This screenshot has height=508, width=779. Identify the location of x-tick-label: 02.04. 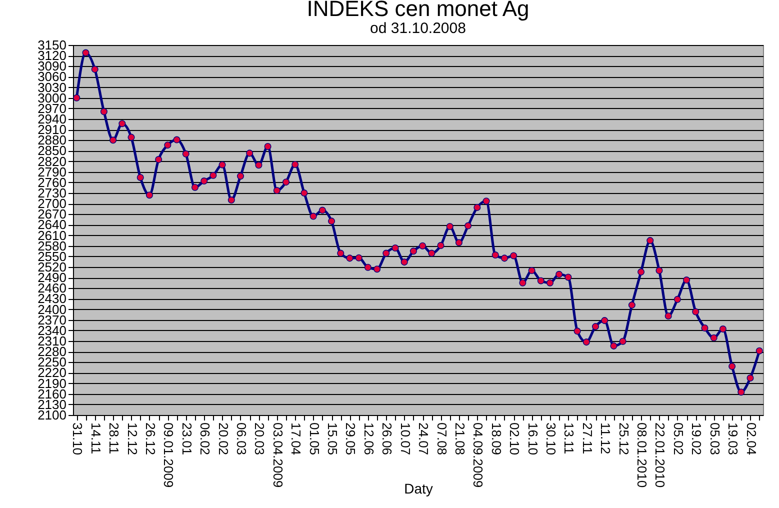
(751, 439).